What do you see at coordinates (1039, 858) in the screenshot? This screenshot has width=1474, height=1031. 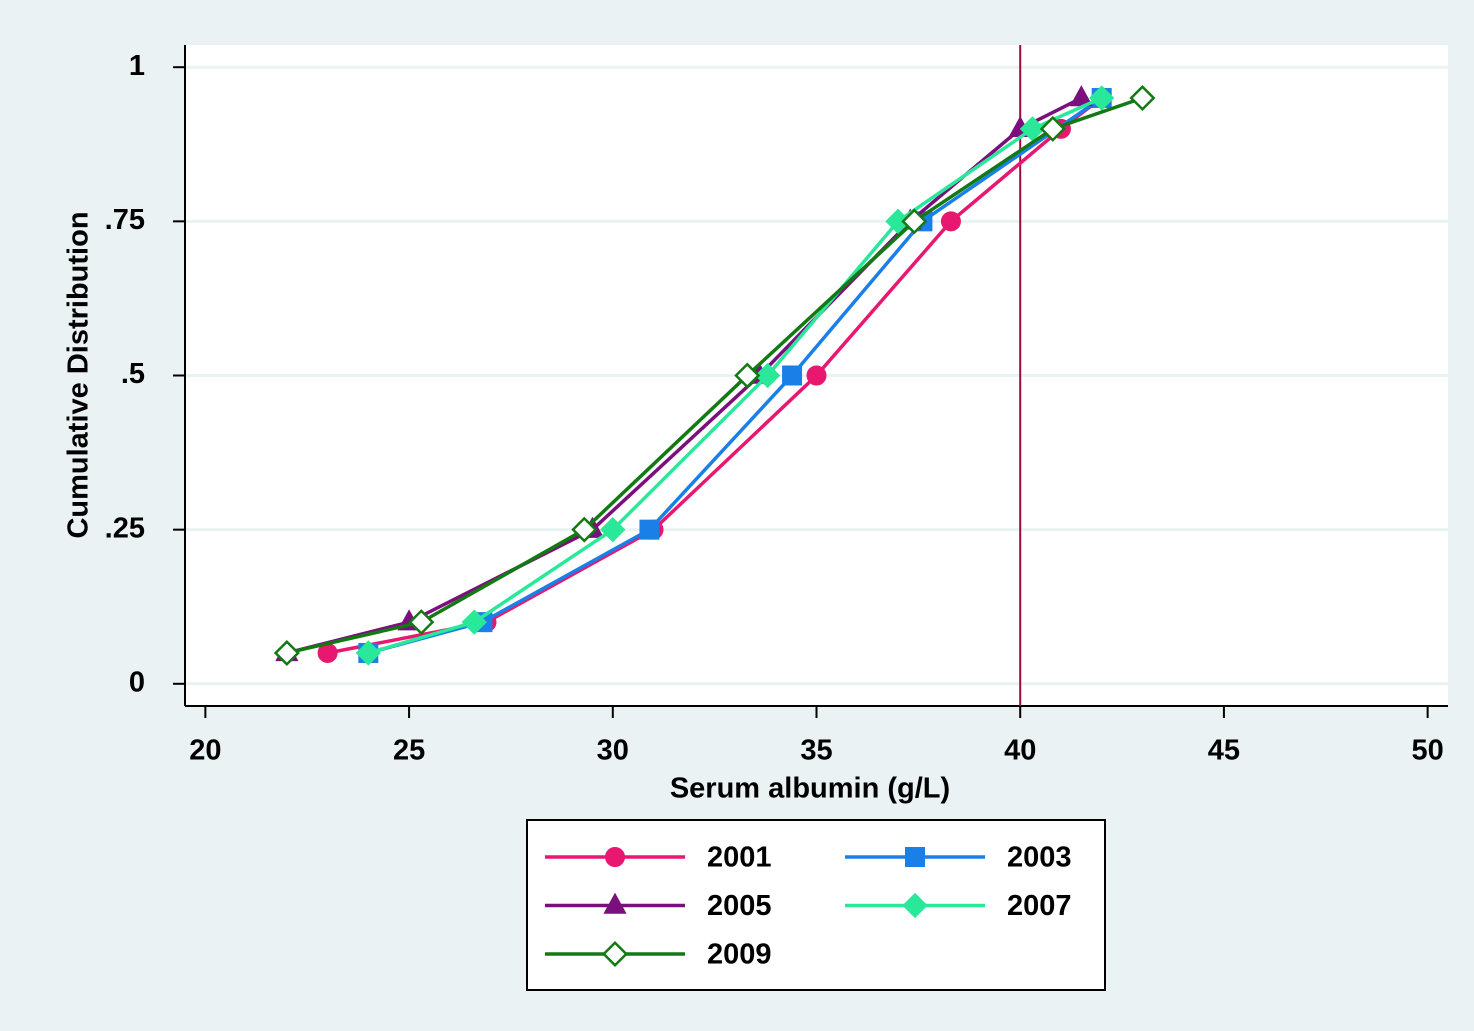 I see `legend-label: 2003` at bounding box center [1039, 858].